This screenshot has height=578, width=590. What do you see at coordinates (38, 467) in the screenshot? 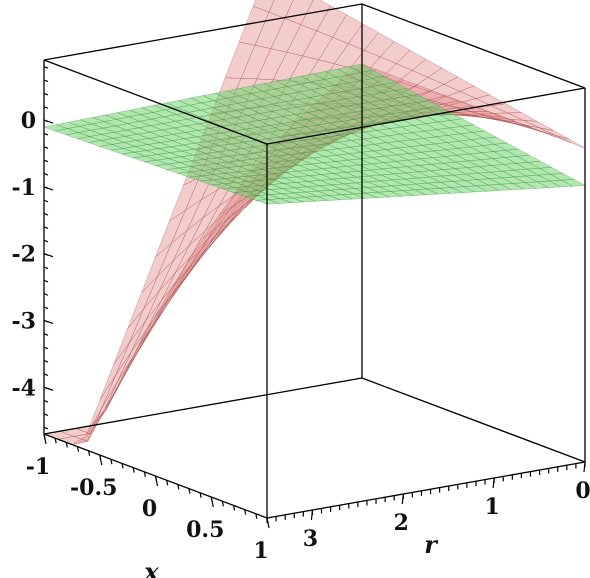
I see `x-tick-label: -1` at bounding box center [38, 467].